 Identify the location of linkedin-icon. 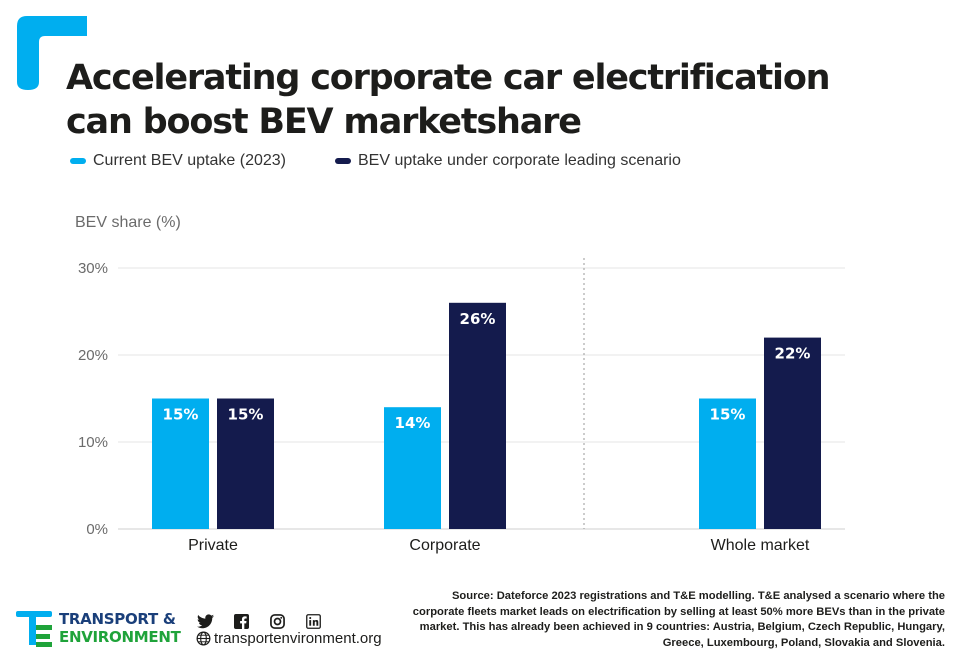
(313, 621).